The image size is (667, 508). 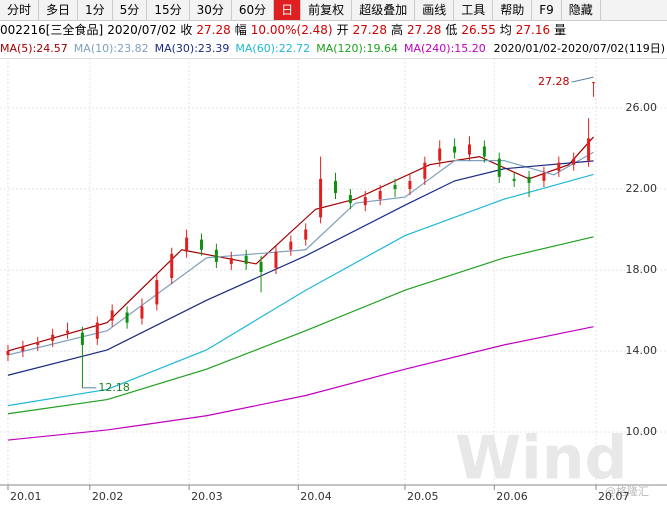 I want to click on x-tick-label: 20.01, so click(x=26, y=496).